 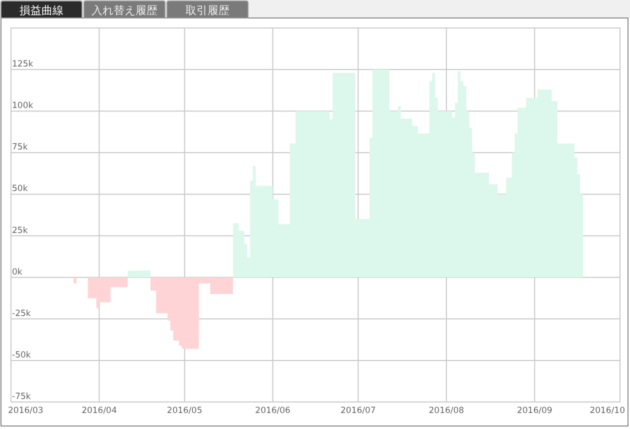 What do you see at coordinates (23, 106) in the screenshot?
I see `y-tick-label: 100k` at bounding box center [23, 106].